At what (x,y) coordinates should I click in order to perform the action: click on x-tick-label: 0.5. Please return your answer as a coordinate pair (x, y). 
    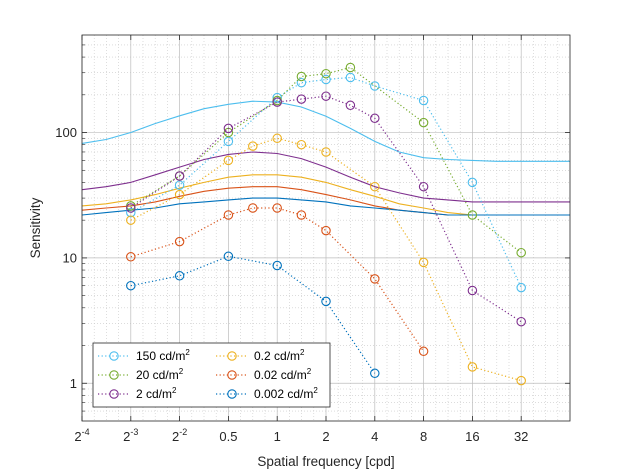
    Looking at the image, I should click on (228, 436).